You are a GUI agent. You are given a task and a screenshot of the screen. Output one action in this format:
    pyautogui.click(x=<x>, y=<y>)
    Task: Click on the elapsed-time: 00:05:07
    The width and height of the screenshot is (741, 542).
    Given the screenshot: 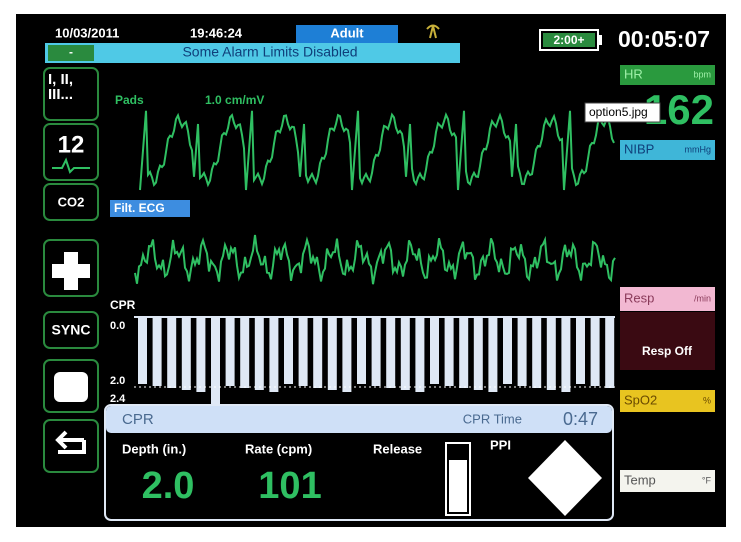 What is the action you would take?
    pyautogui.click(x=664, y=39)
    